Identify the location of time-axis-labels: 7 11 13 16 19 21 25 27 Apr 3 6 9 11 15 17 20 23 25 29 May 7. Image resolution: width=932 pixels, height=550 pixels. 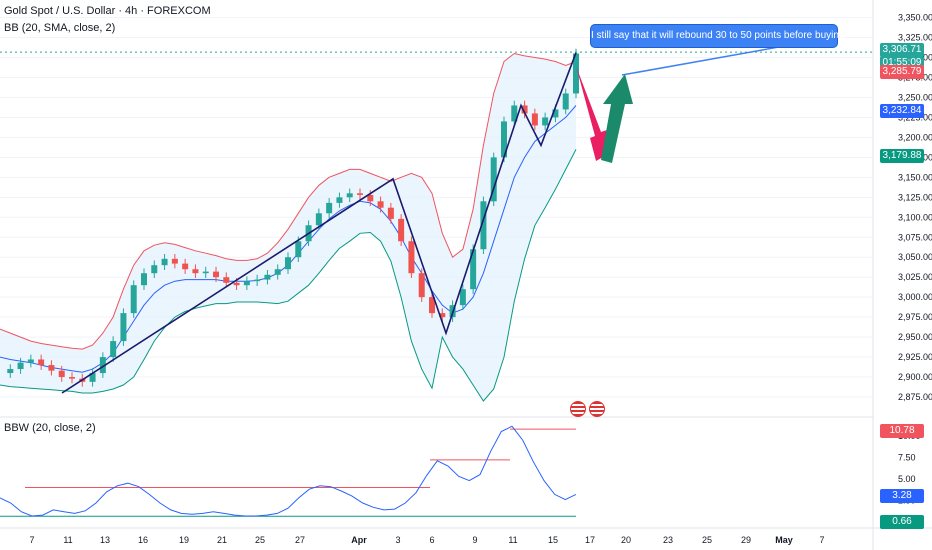
(426, 540).